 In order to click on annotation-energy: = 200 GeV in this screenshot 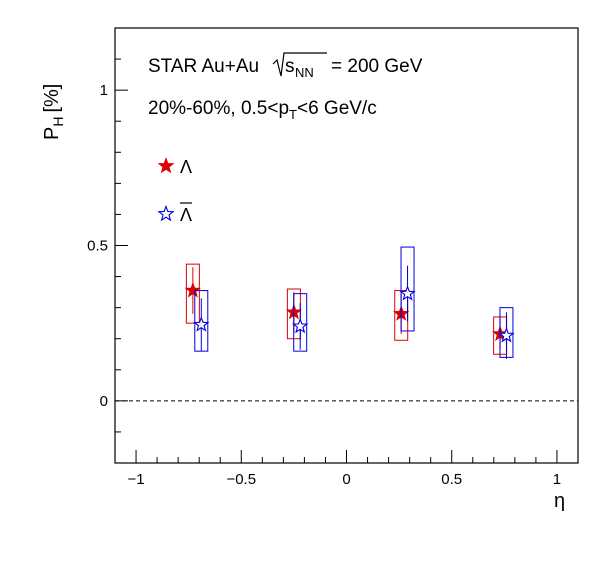, I will do `click(377, 66)`.